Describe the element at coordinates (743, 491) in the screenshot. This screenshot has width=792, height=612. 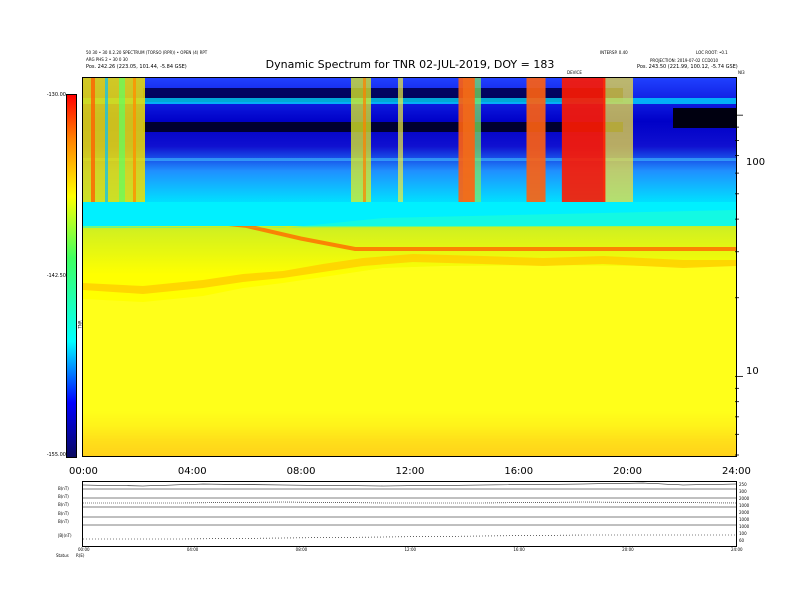
I see `panel-right-tick: 300` at that location.